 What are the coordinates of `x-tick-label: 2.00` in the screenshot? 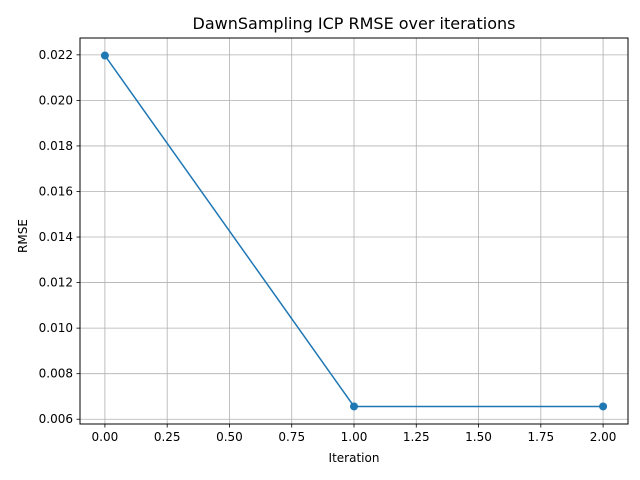 It's located at (603, 437).